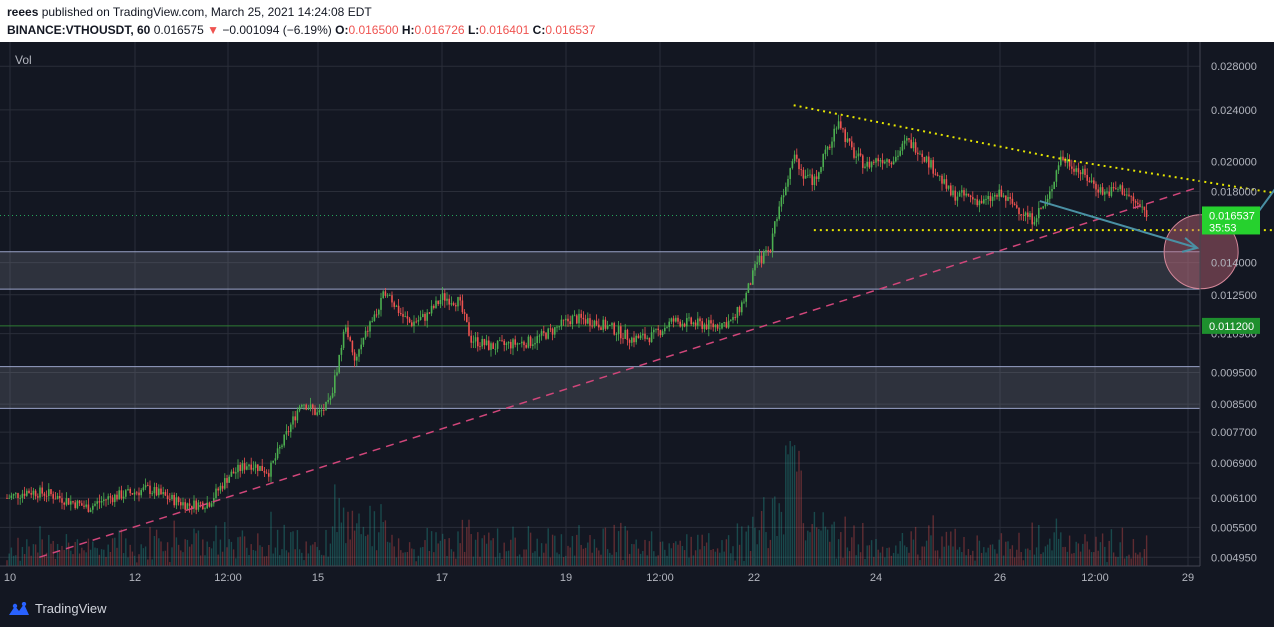  What do you see at coordinates (442, 578) in the screenshot?
I see `time-tick-label: 17` at bounding box center [442, 578].